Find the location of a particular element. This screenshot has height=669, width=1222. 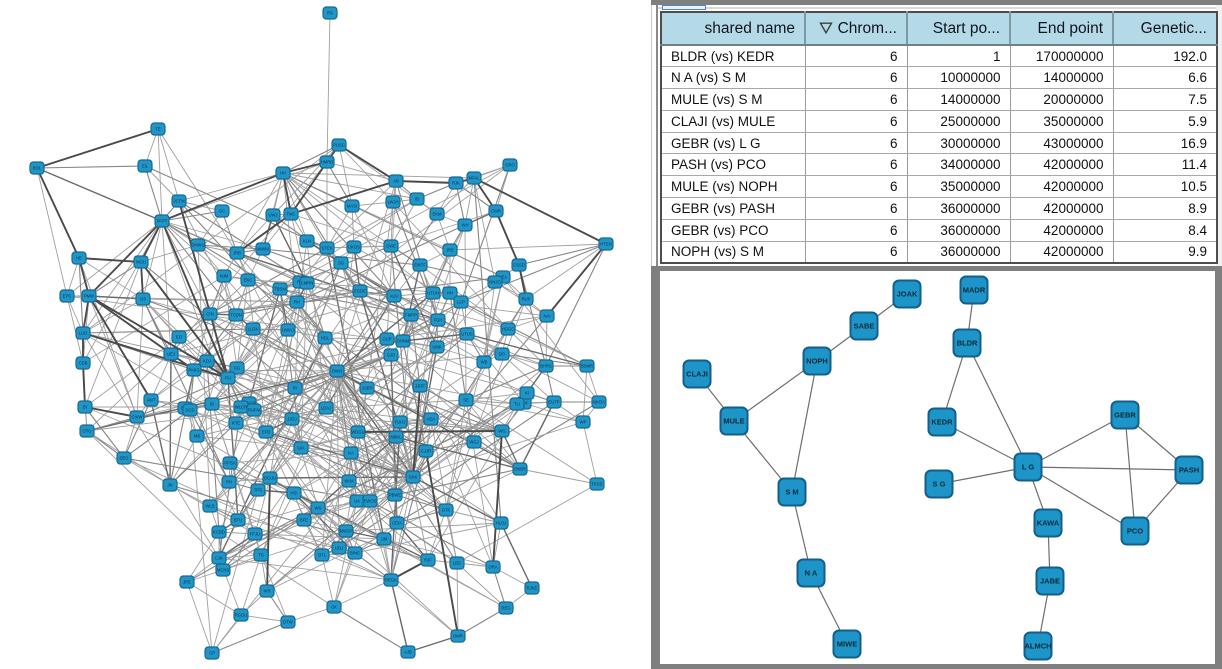

svg-text: HMRD is located at coordinates (327, 162).